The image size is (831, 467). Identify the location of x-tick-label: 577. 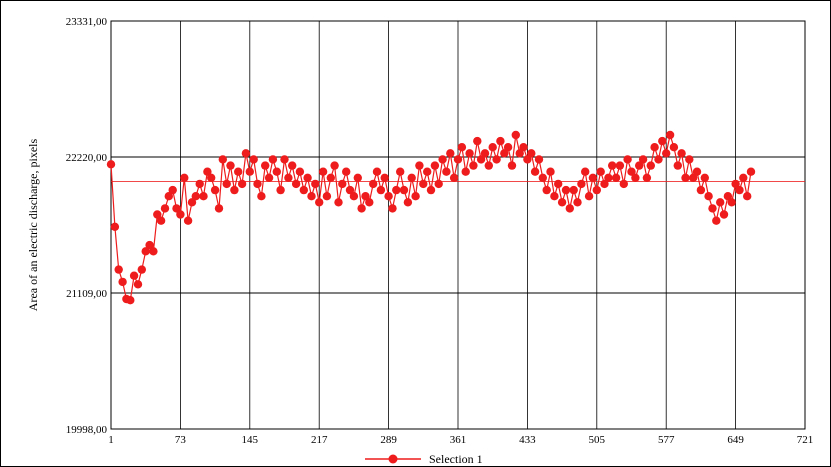
(666, 440).